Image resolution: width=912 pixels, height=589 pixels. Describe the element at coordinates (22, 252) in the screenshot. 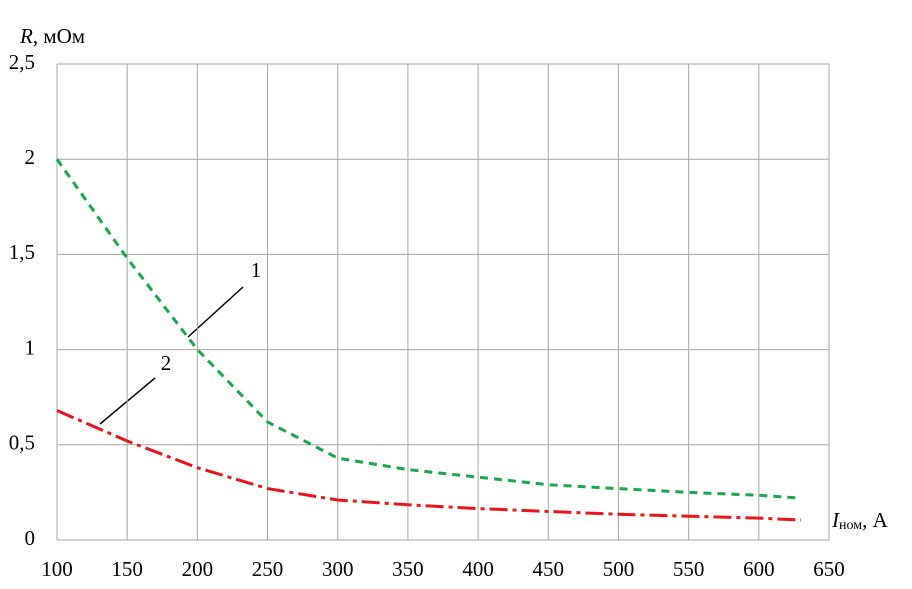

I see `y-tick-label: 1,5` at that location.